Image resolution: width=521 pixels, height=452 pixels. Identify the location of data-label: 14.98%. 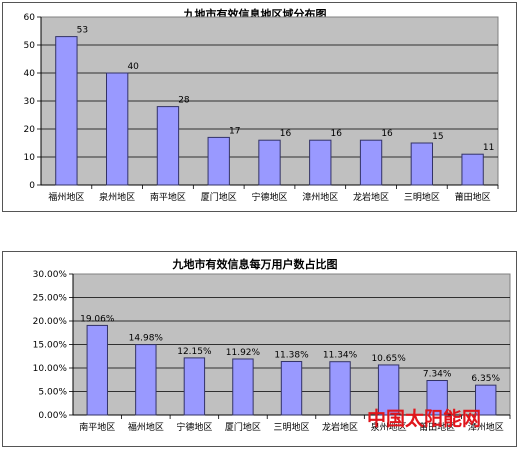
(146, 339).